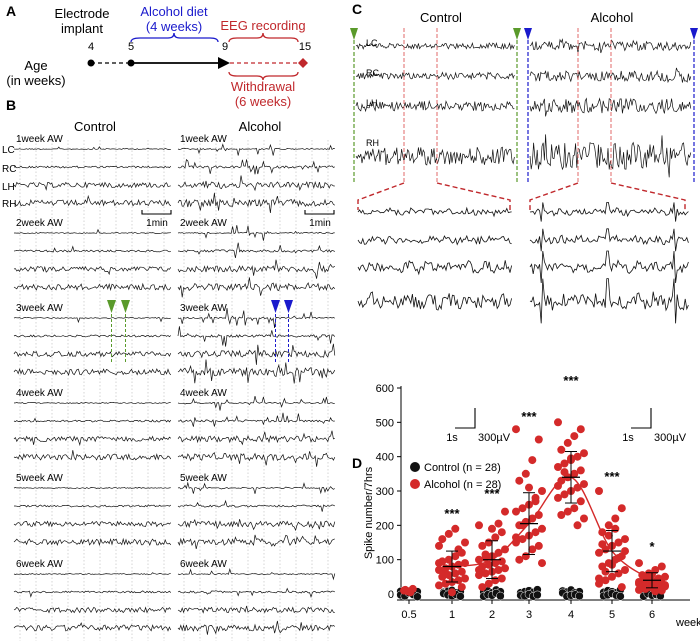  What do you see at coordinates (620, 596) in the screenshot?
I see `d-control-point` at bounding box center [620, 596].